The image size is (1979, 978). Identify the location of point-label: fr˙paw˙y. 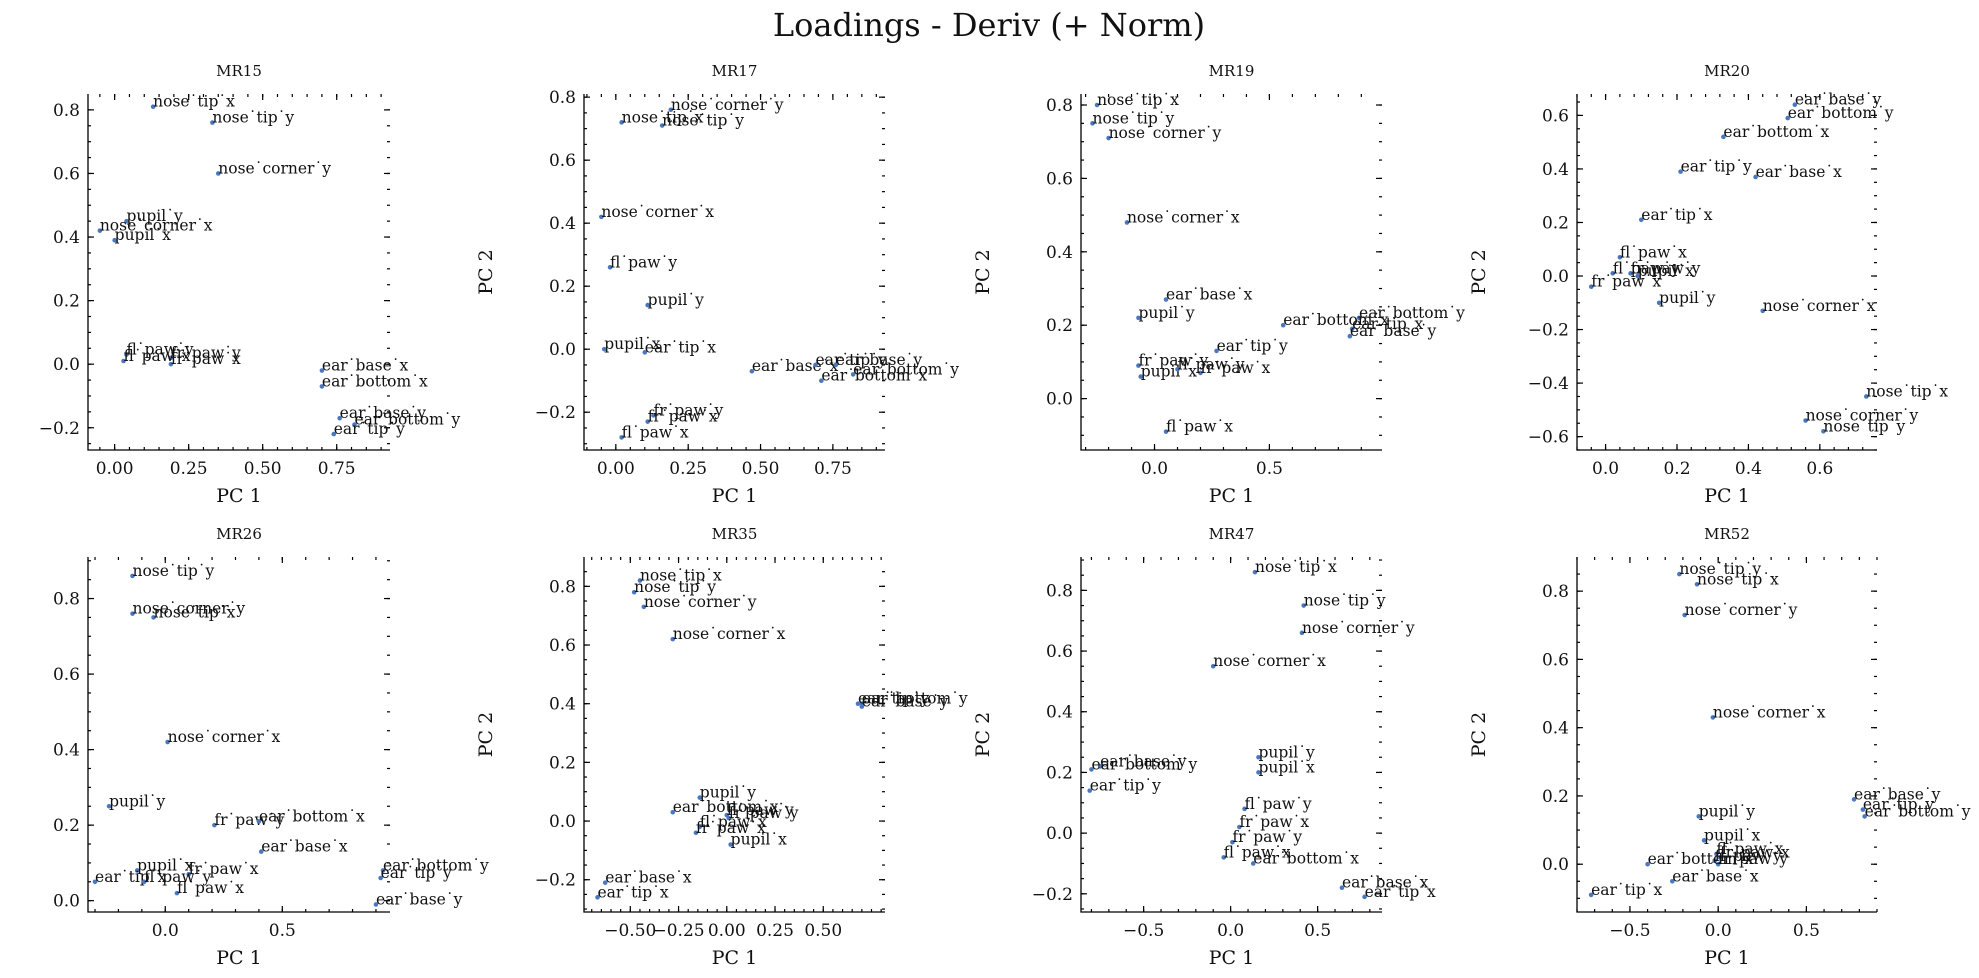
(249, 820).